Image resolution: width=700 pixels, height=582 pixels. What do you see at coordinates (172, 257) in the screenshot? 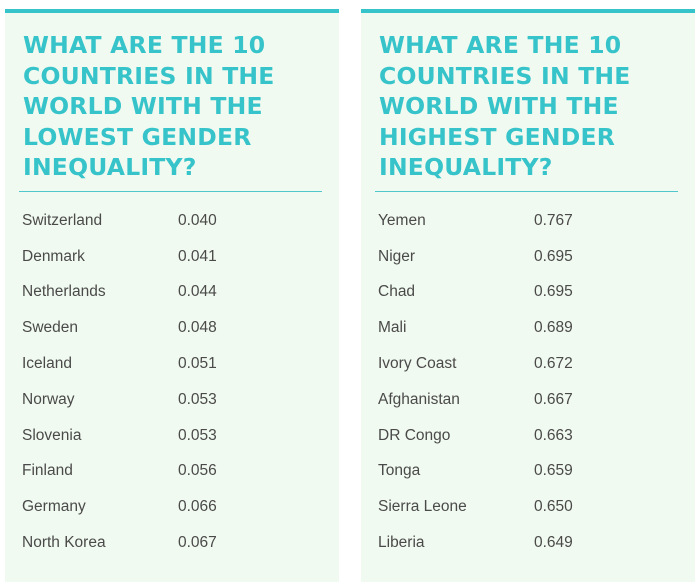
I see `country-row: Denmark 0.041` at bounding box center [172, 257].